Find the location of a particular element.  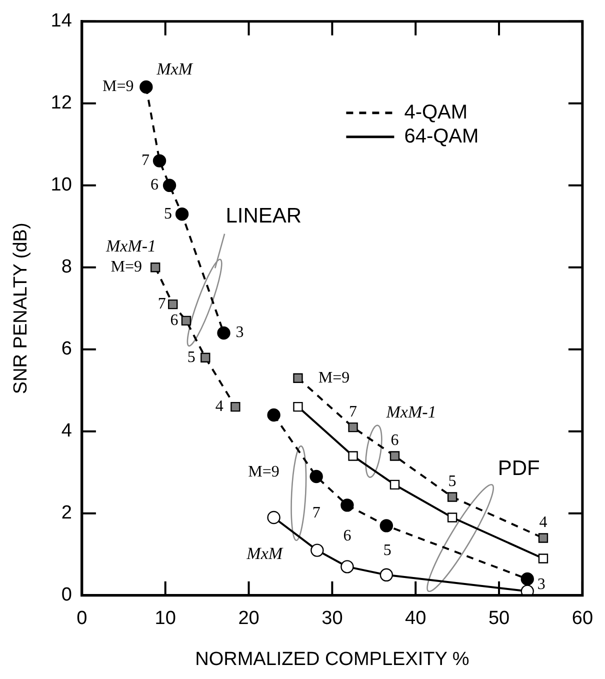

x-tick-label: 30 is located at coordinates (332, 619).